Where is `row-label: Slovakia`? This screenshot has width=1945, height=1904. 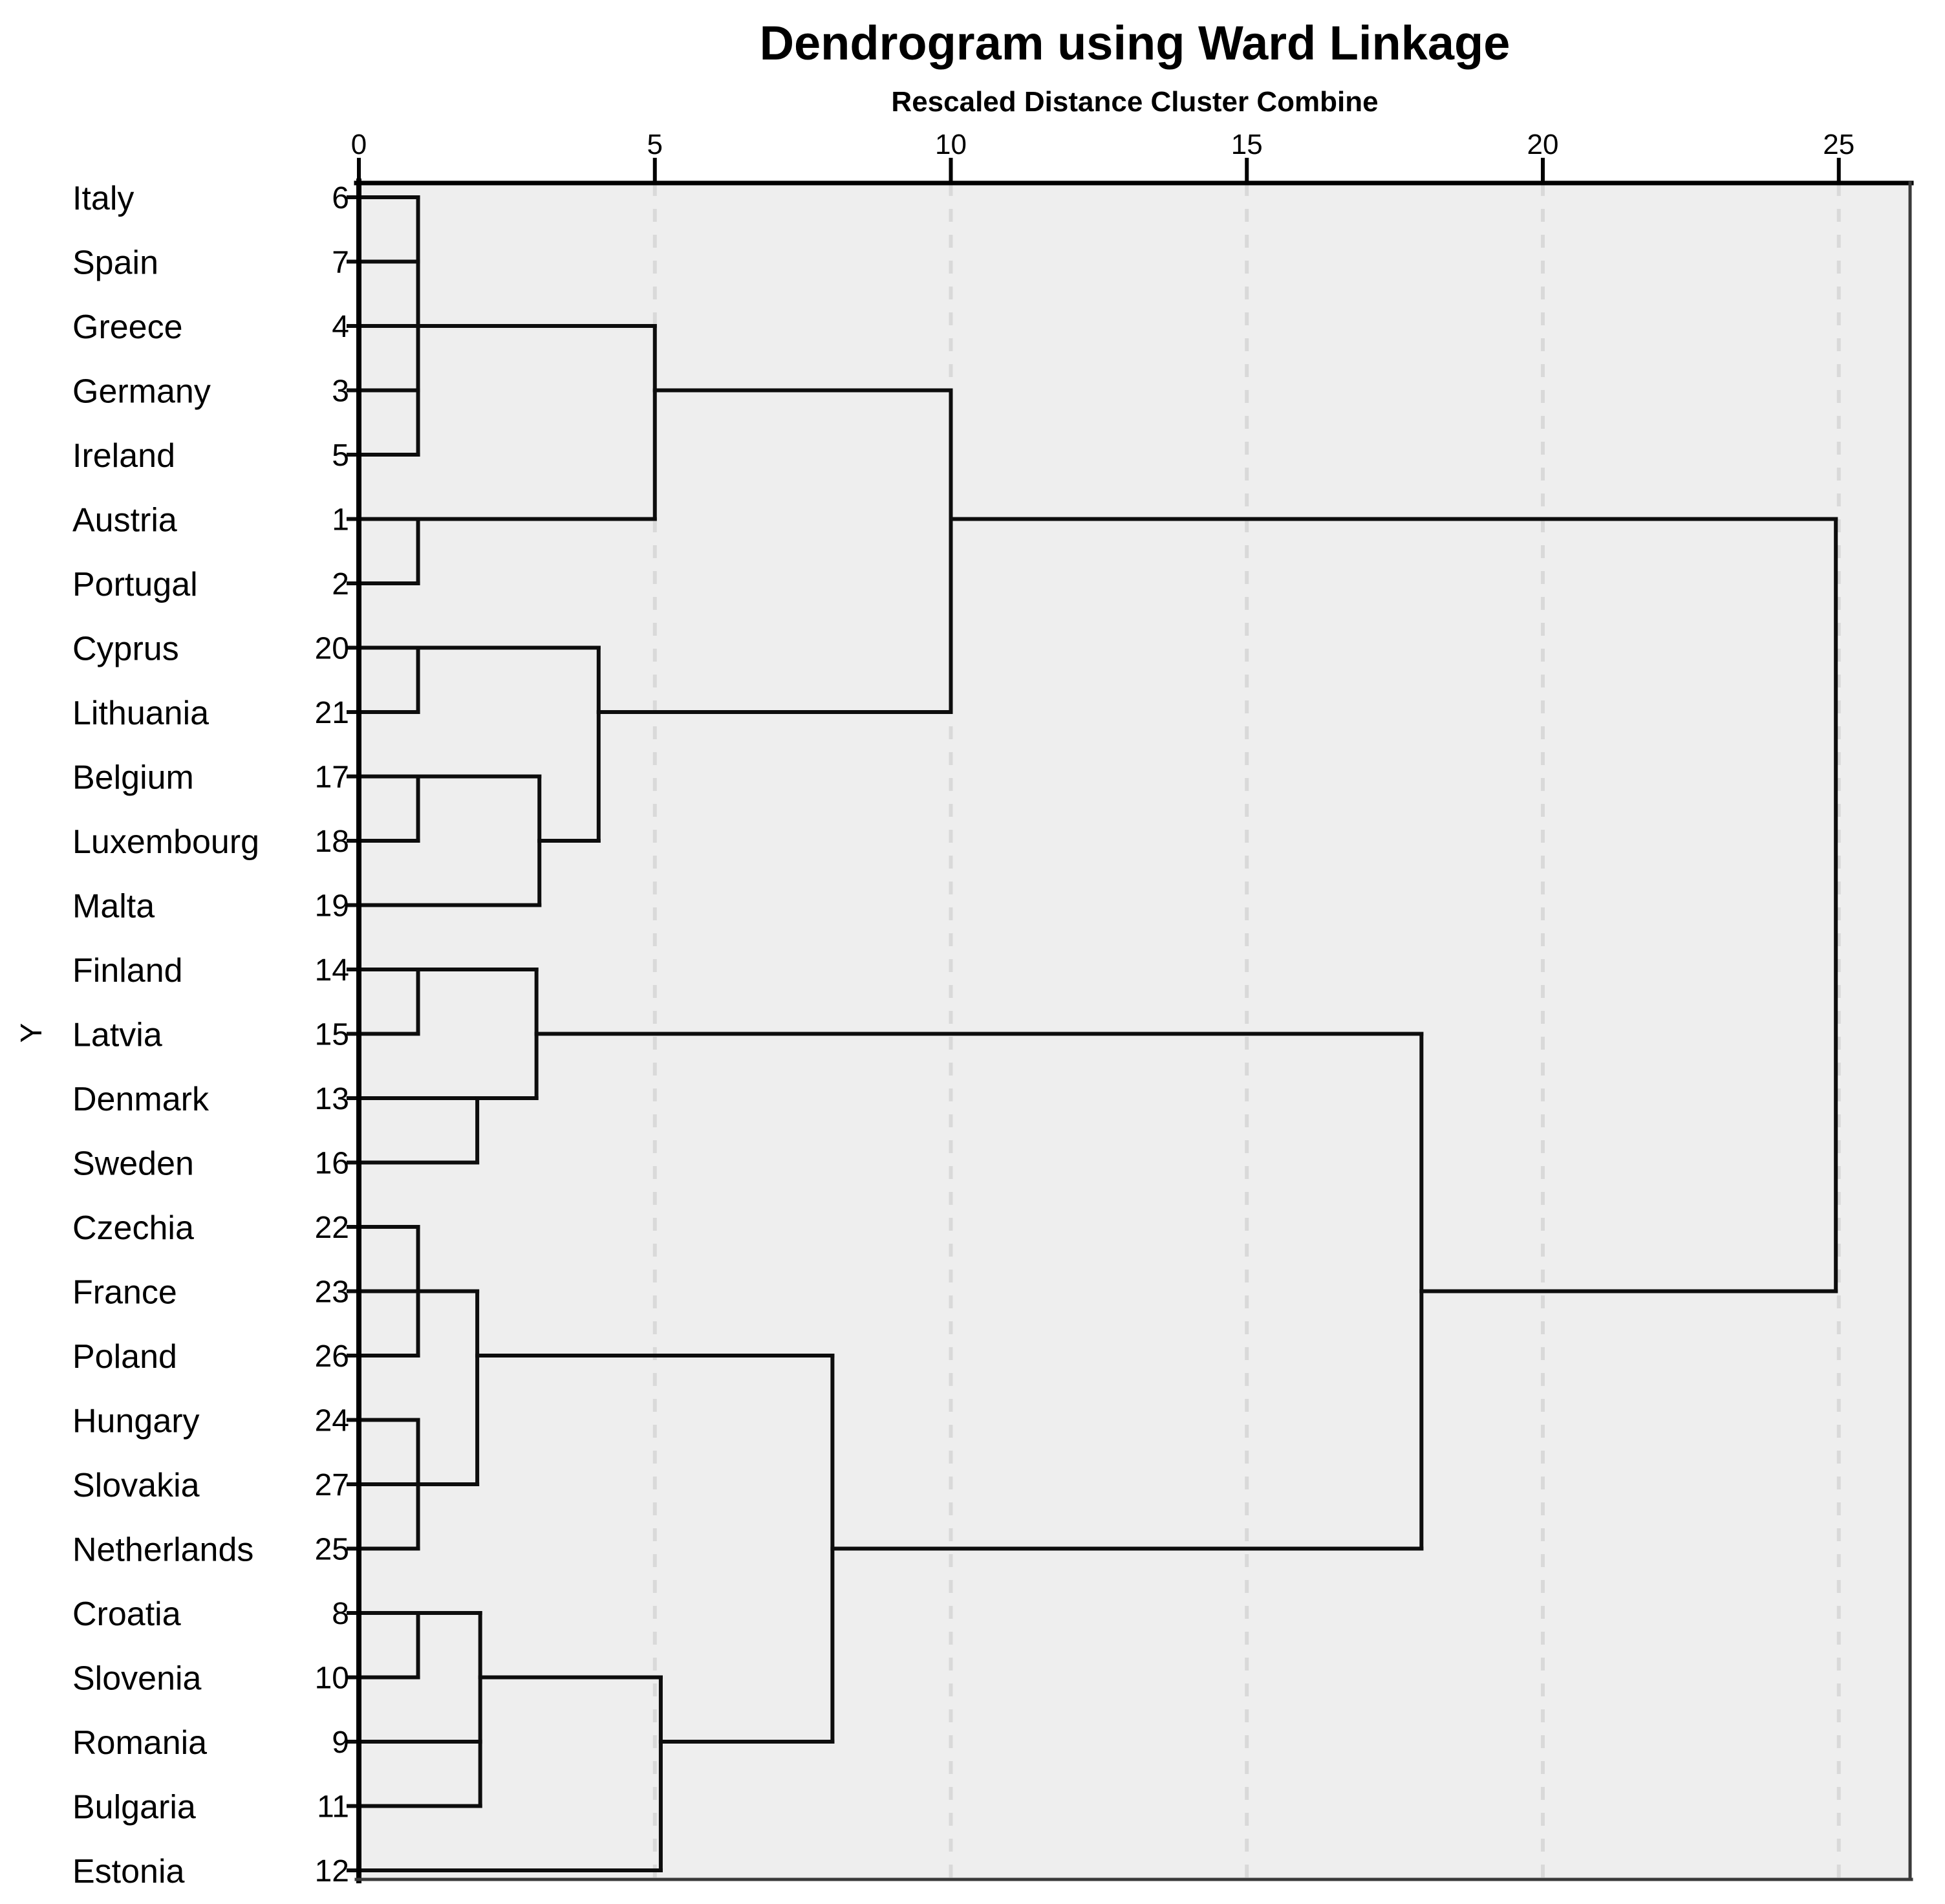
row-label: Slovakia is located at coordinates (136, 1485).